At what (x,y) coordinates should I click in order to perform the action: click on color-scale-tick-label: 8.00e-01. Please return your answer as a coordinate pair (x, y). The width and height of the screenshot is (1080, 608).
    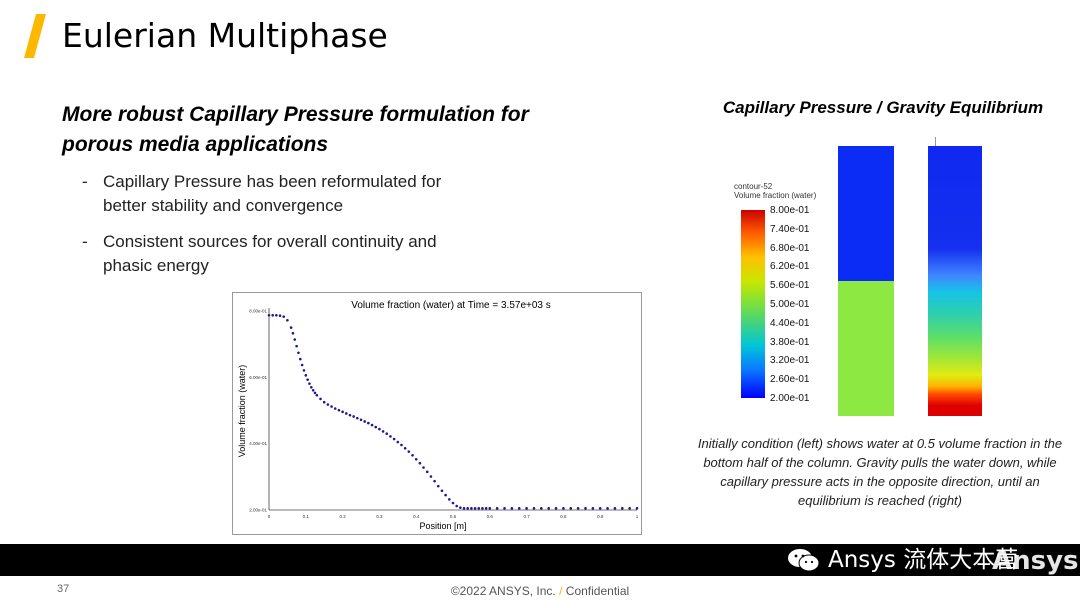
    Looking at the image, I should click on (790, 210).